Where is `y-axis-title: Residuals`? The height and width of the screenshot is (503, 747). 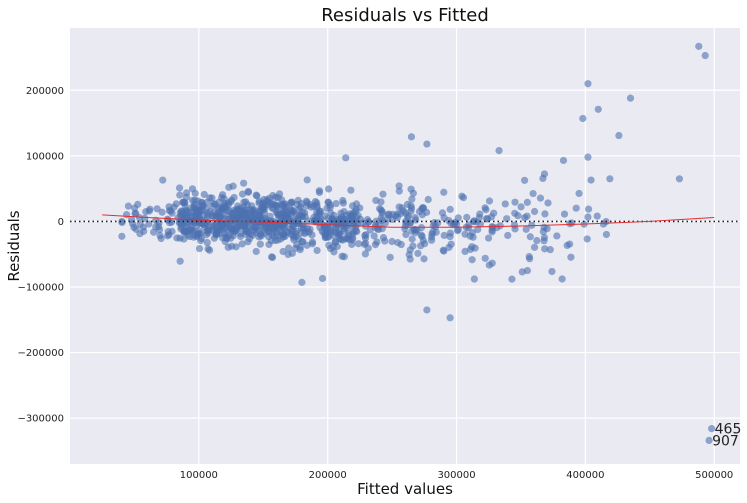
y-axis-title: Residuals is located at coordinates (14, 245).